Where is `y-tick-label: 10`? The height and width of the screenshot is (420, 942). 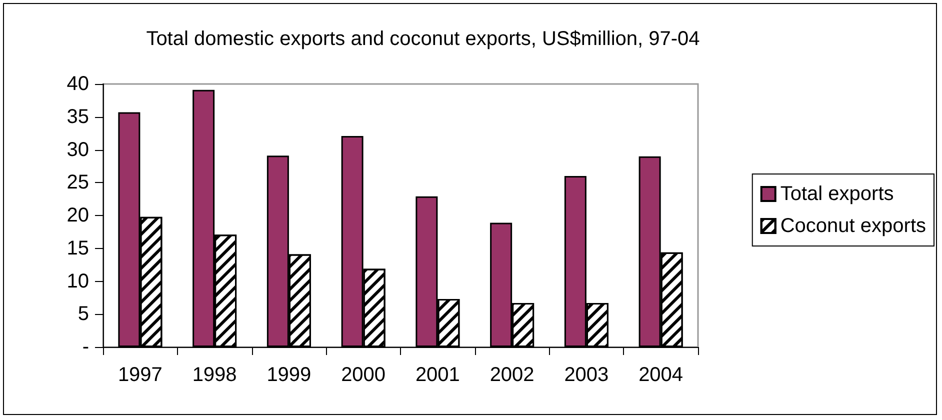 y-tick-label: 10 is located at coordinates (77, 281).